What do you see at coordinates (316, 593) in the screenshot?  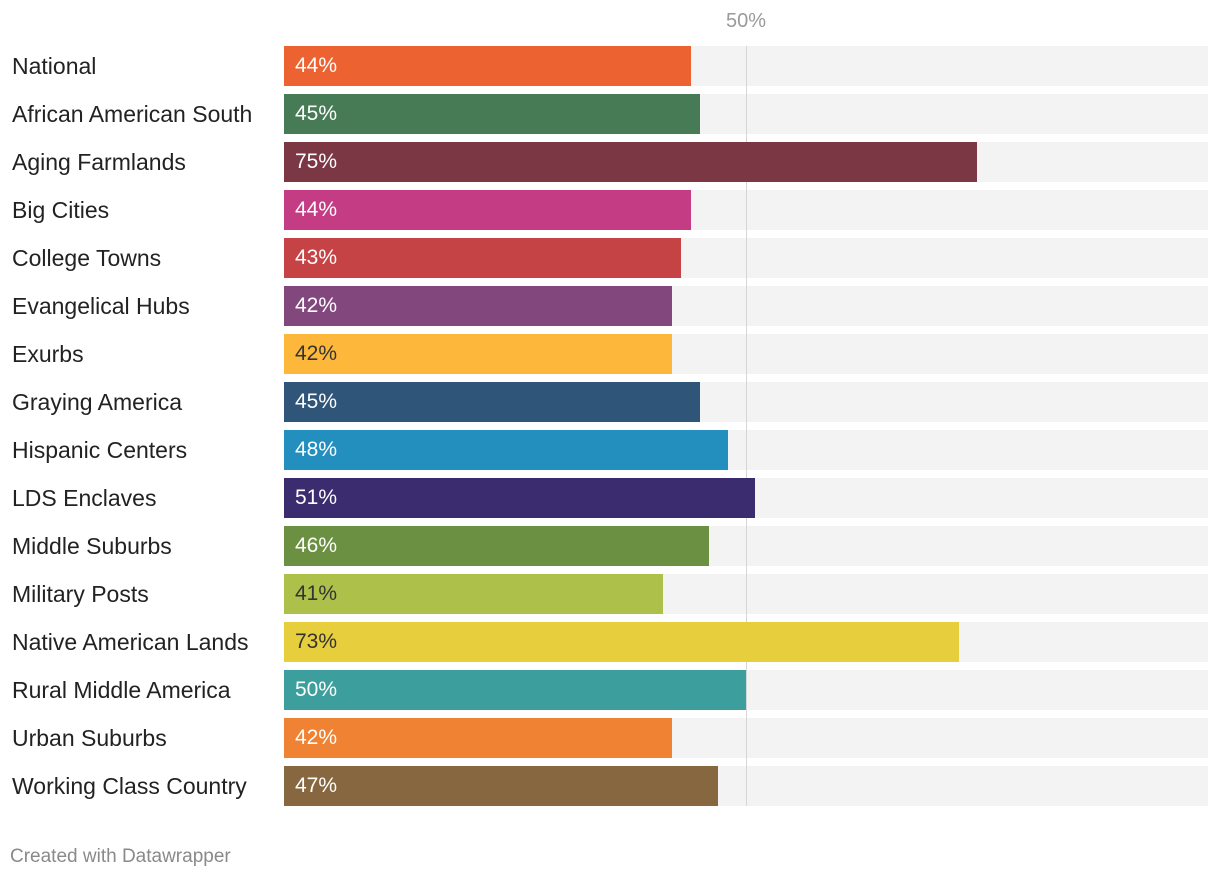 I see `bar-value-label: 41%` at bounding box center [316, 593].